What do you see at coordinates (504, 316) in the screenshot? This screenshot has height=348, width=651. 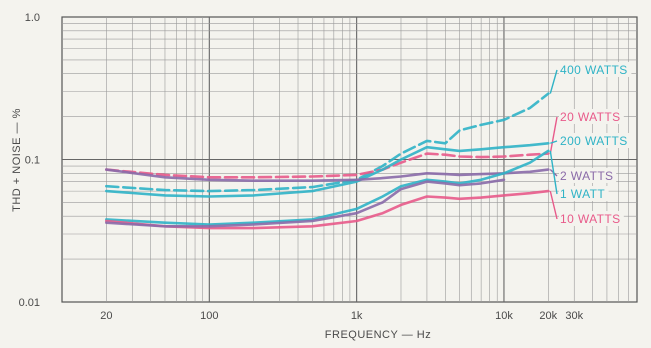 I see `x-tick-label: 10k` at bounding box center [504, 316].